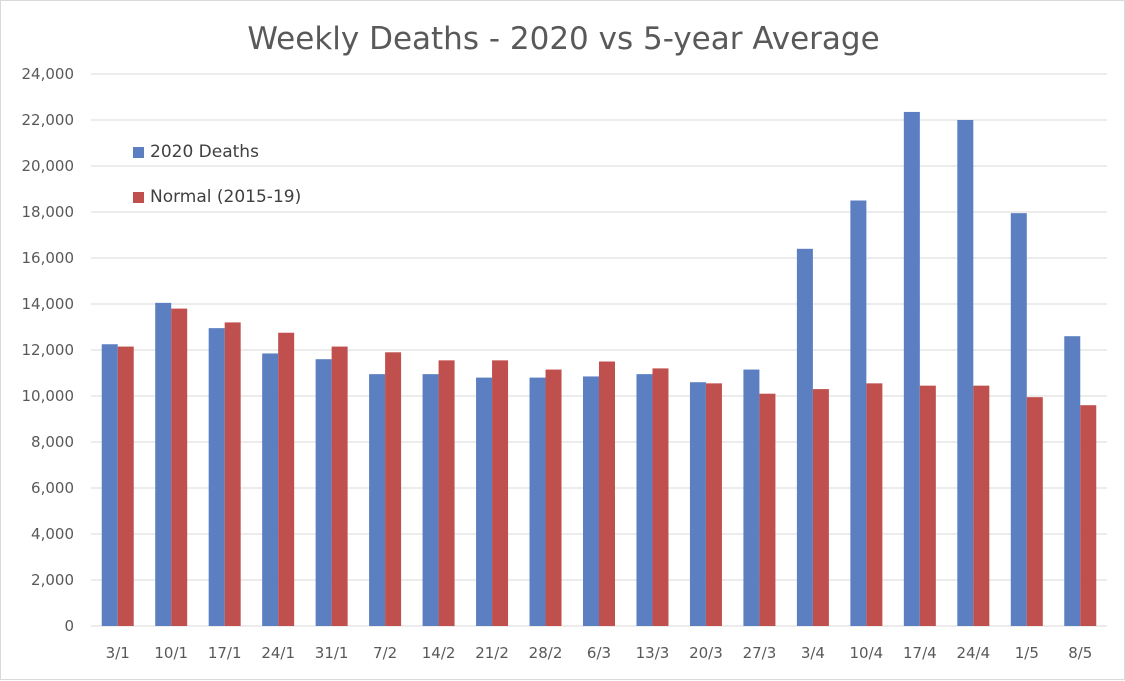  Describe the element at coordinates (653, 653) in the screenshot. I see `x-tick-label: 13/3` at that location.